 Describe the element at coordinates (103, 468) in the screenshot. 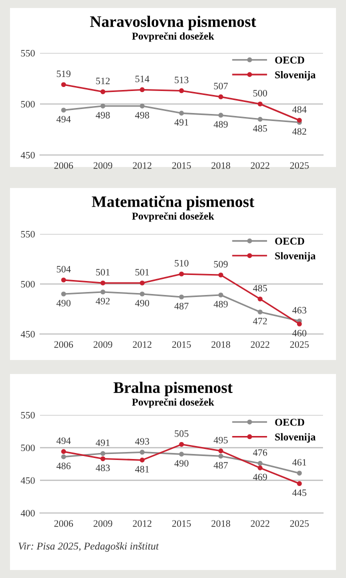

I see `data-label: 483` at that location.